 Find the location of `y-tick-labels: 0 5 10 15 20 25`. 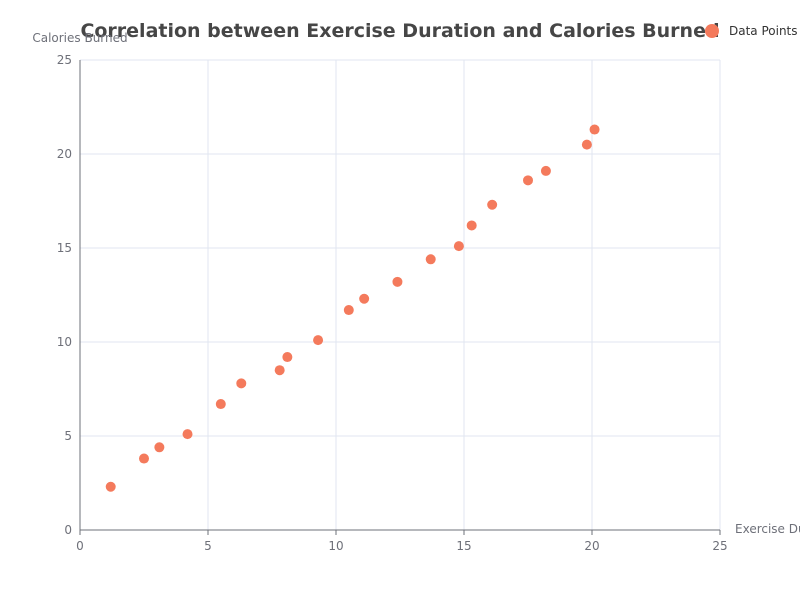

y-tick-labels: 0 5 10 15 20 25 is located at coordinates (64, 295).